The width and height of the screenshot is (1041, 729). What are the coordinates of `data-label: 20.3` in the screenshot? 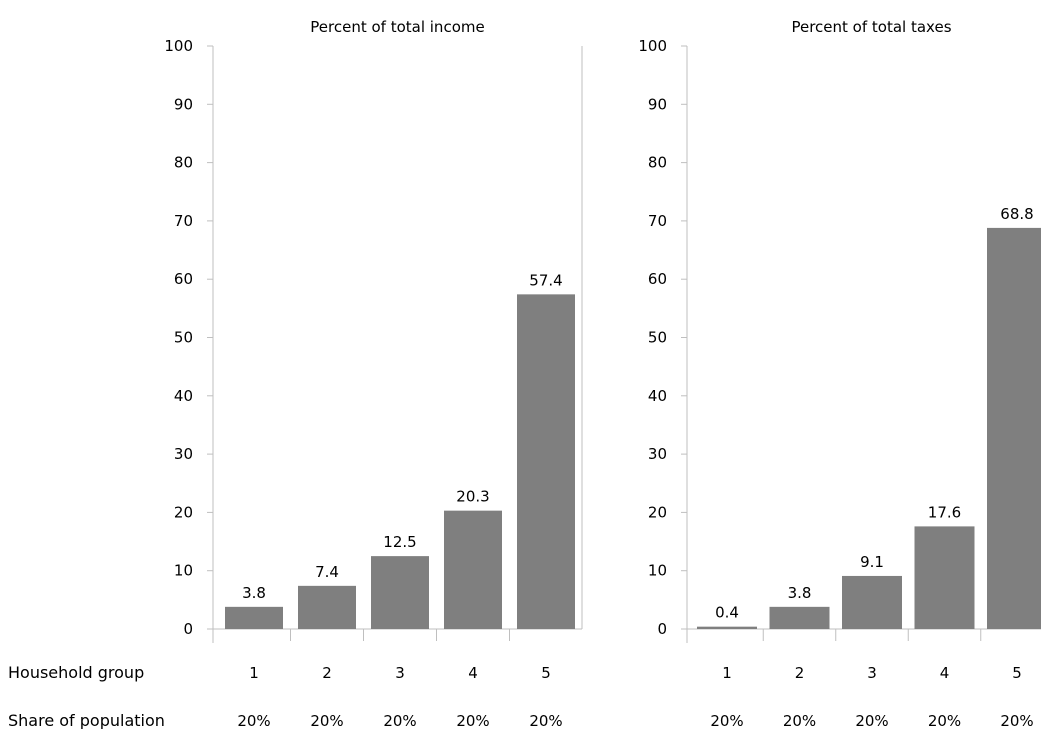 It's located at (472, 497).